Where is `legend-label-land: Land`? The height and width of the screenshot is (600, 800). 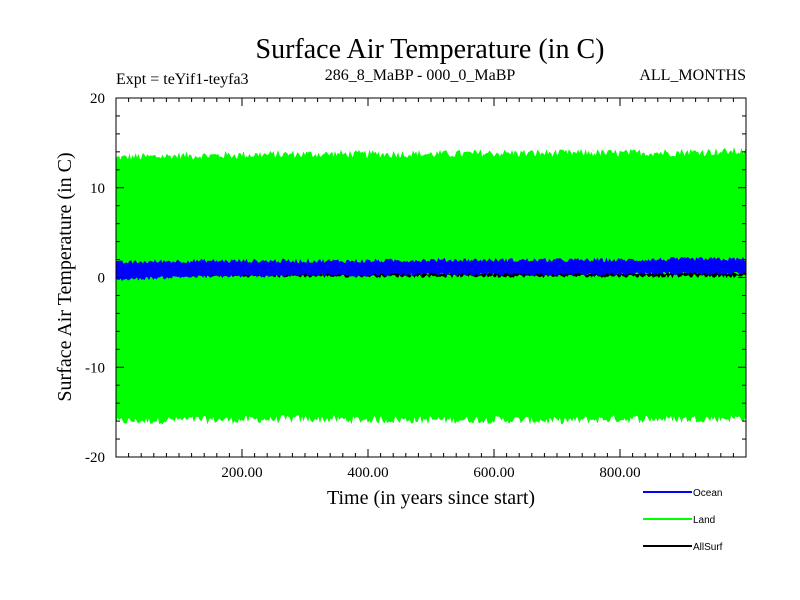 legend-label-land: Land is located at coordinates (704, 520).